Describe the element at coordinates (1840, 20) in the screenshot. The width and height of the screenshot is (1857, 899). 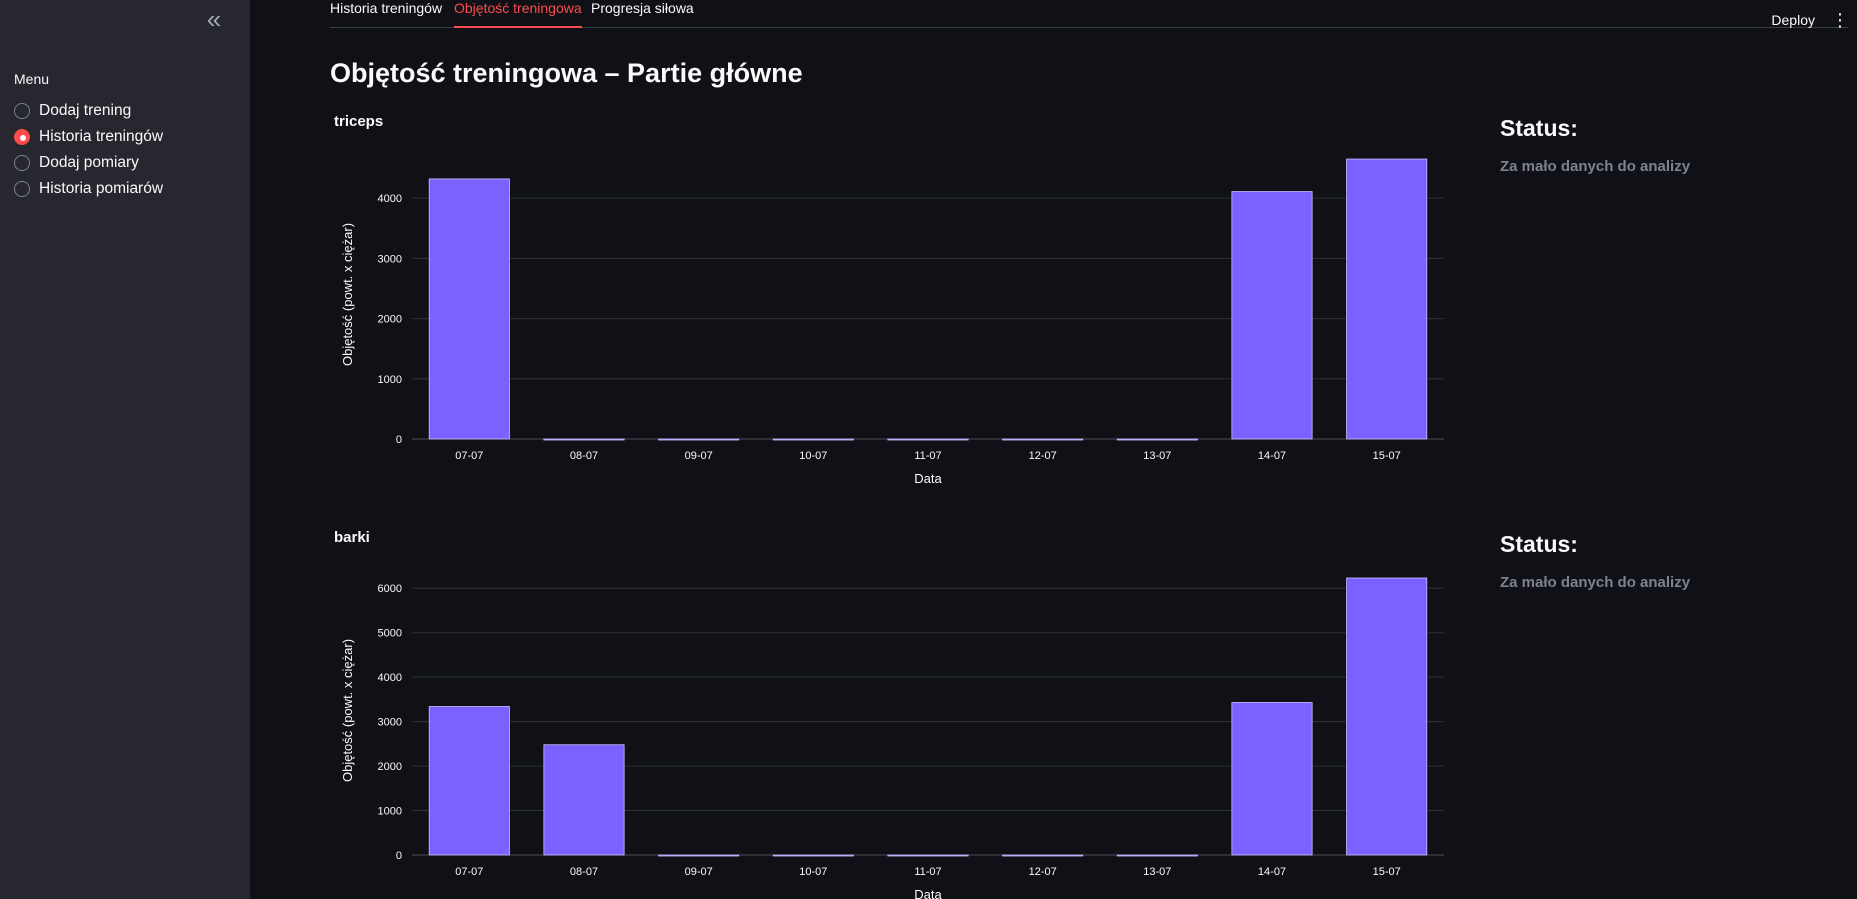
I see `kebab-menu-icon: ⋮` at that location.